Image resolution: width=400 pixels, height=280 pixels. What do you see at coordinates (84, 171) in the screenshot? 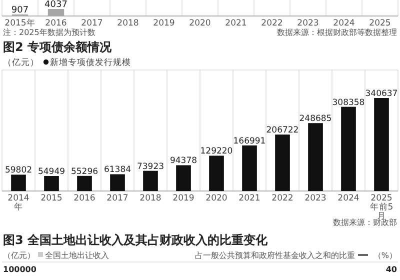
I see `data-label: 55296` at bounding box center [84, 171].